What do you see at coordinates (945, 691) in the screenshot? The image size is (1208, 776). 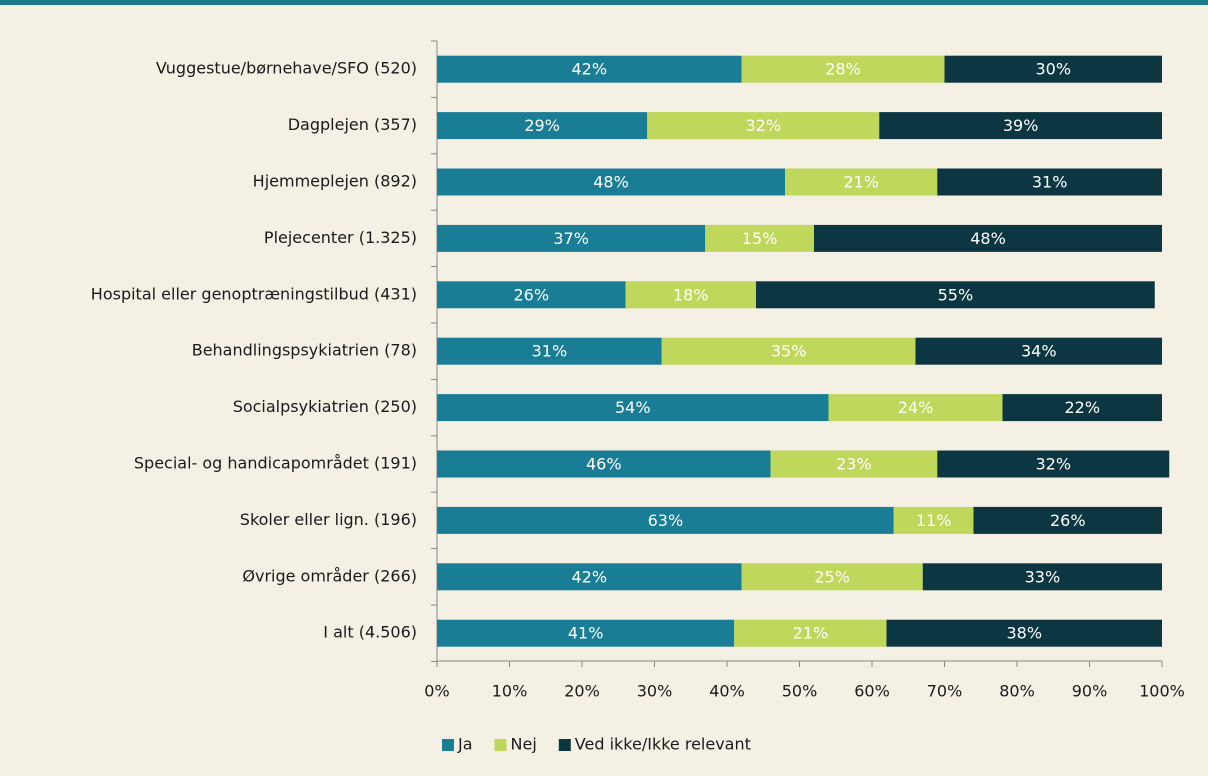 I see `x-tick-label: 70%` at bounding box center [945, 691].